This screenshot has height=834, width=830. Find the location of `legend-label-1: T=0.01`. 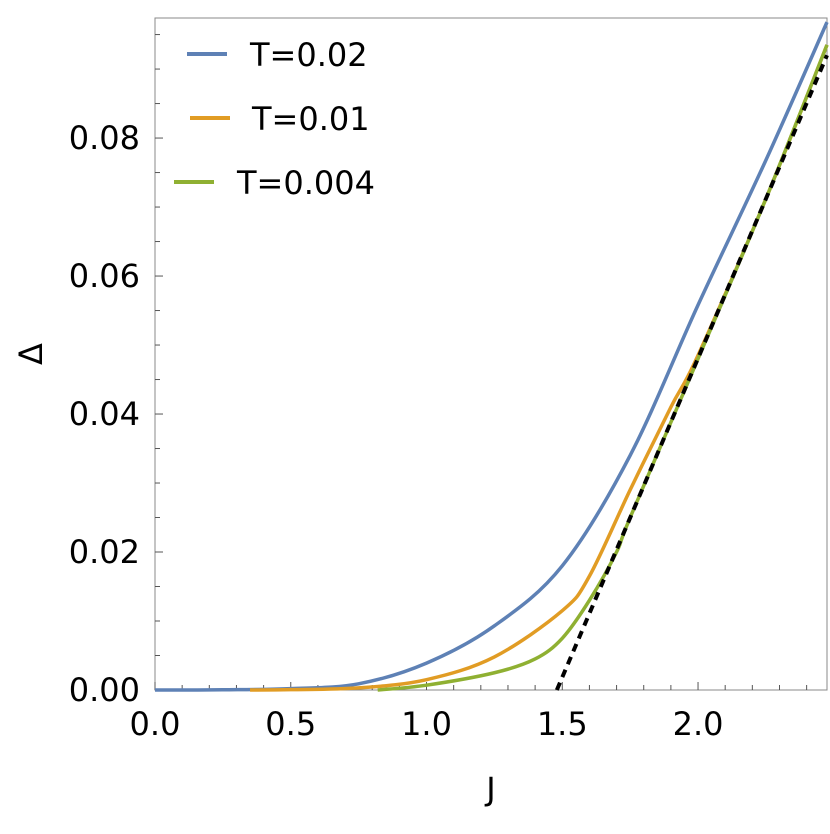

legend-label-1: T=0.01 is located at coordinates (310, 119).